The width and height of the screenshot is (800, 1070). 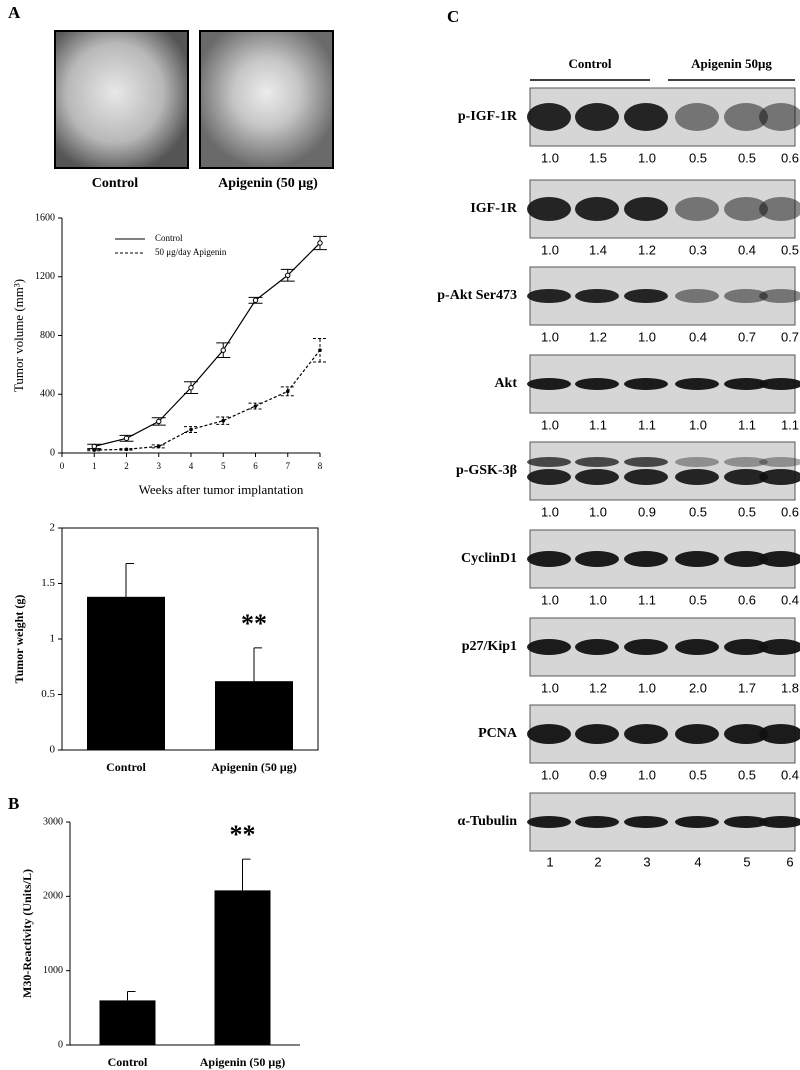 What do you see at coordinates (698, 336) in the screenshot?
I see `band-quantification: 0.4` at bounding box center [698, 336].